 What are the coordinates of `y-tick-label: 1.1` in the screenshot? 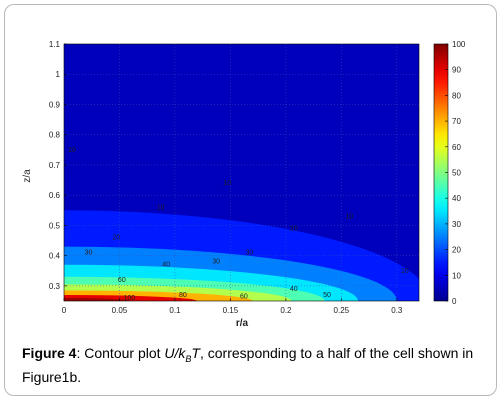 It's located at (55, 44).